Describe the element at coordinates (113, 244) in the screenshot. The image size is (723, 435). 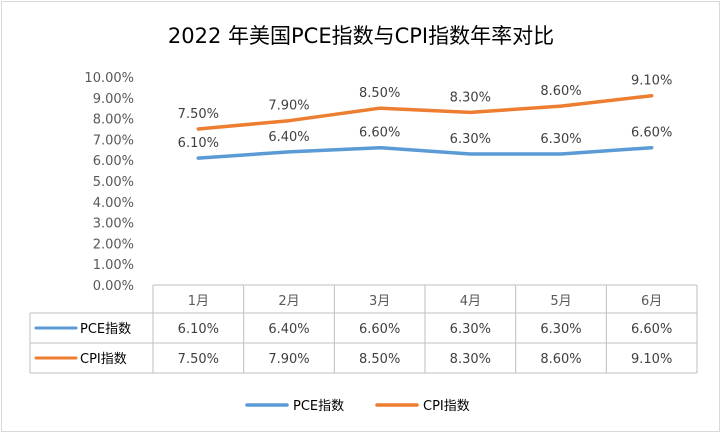
I see `y-tick-label: 2.00%` at that location.